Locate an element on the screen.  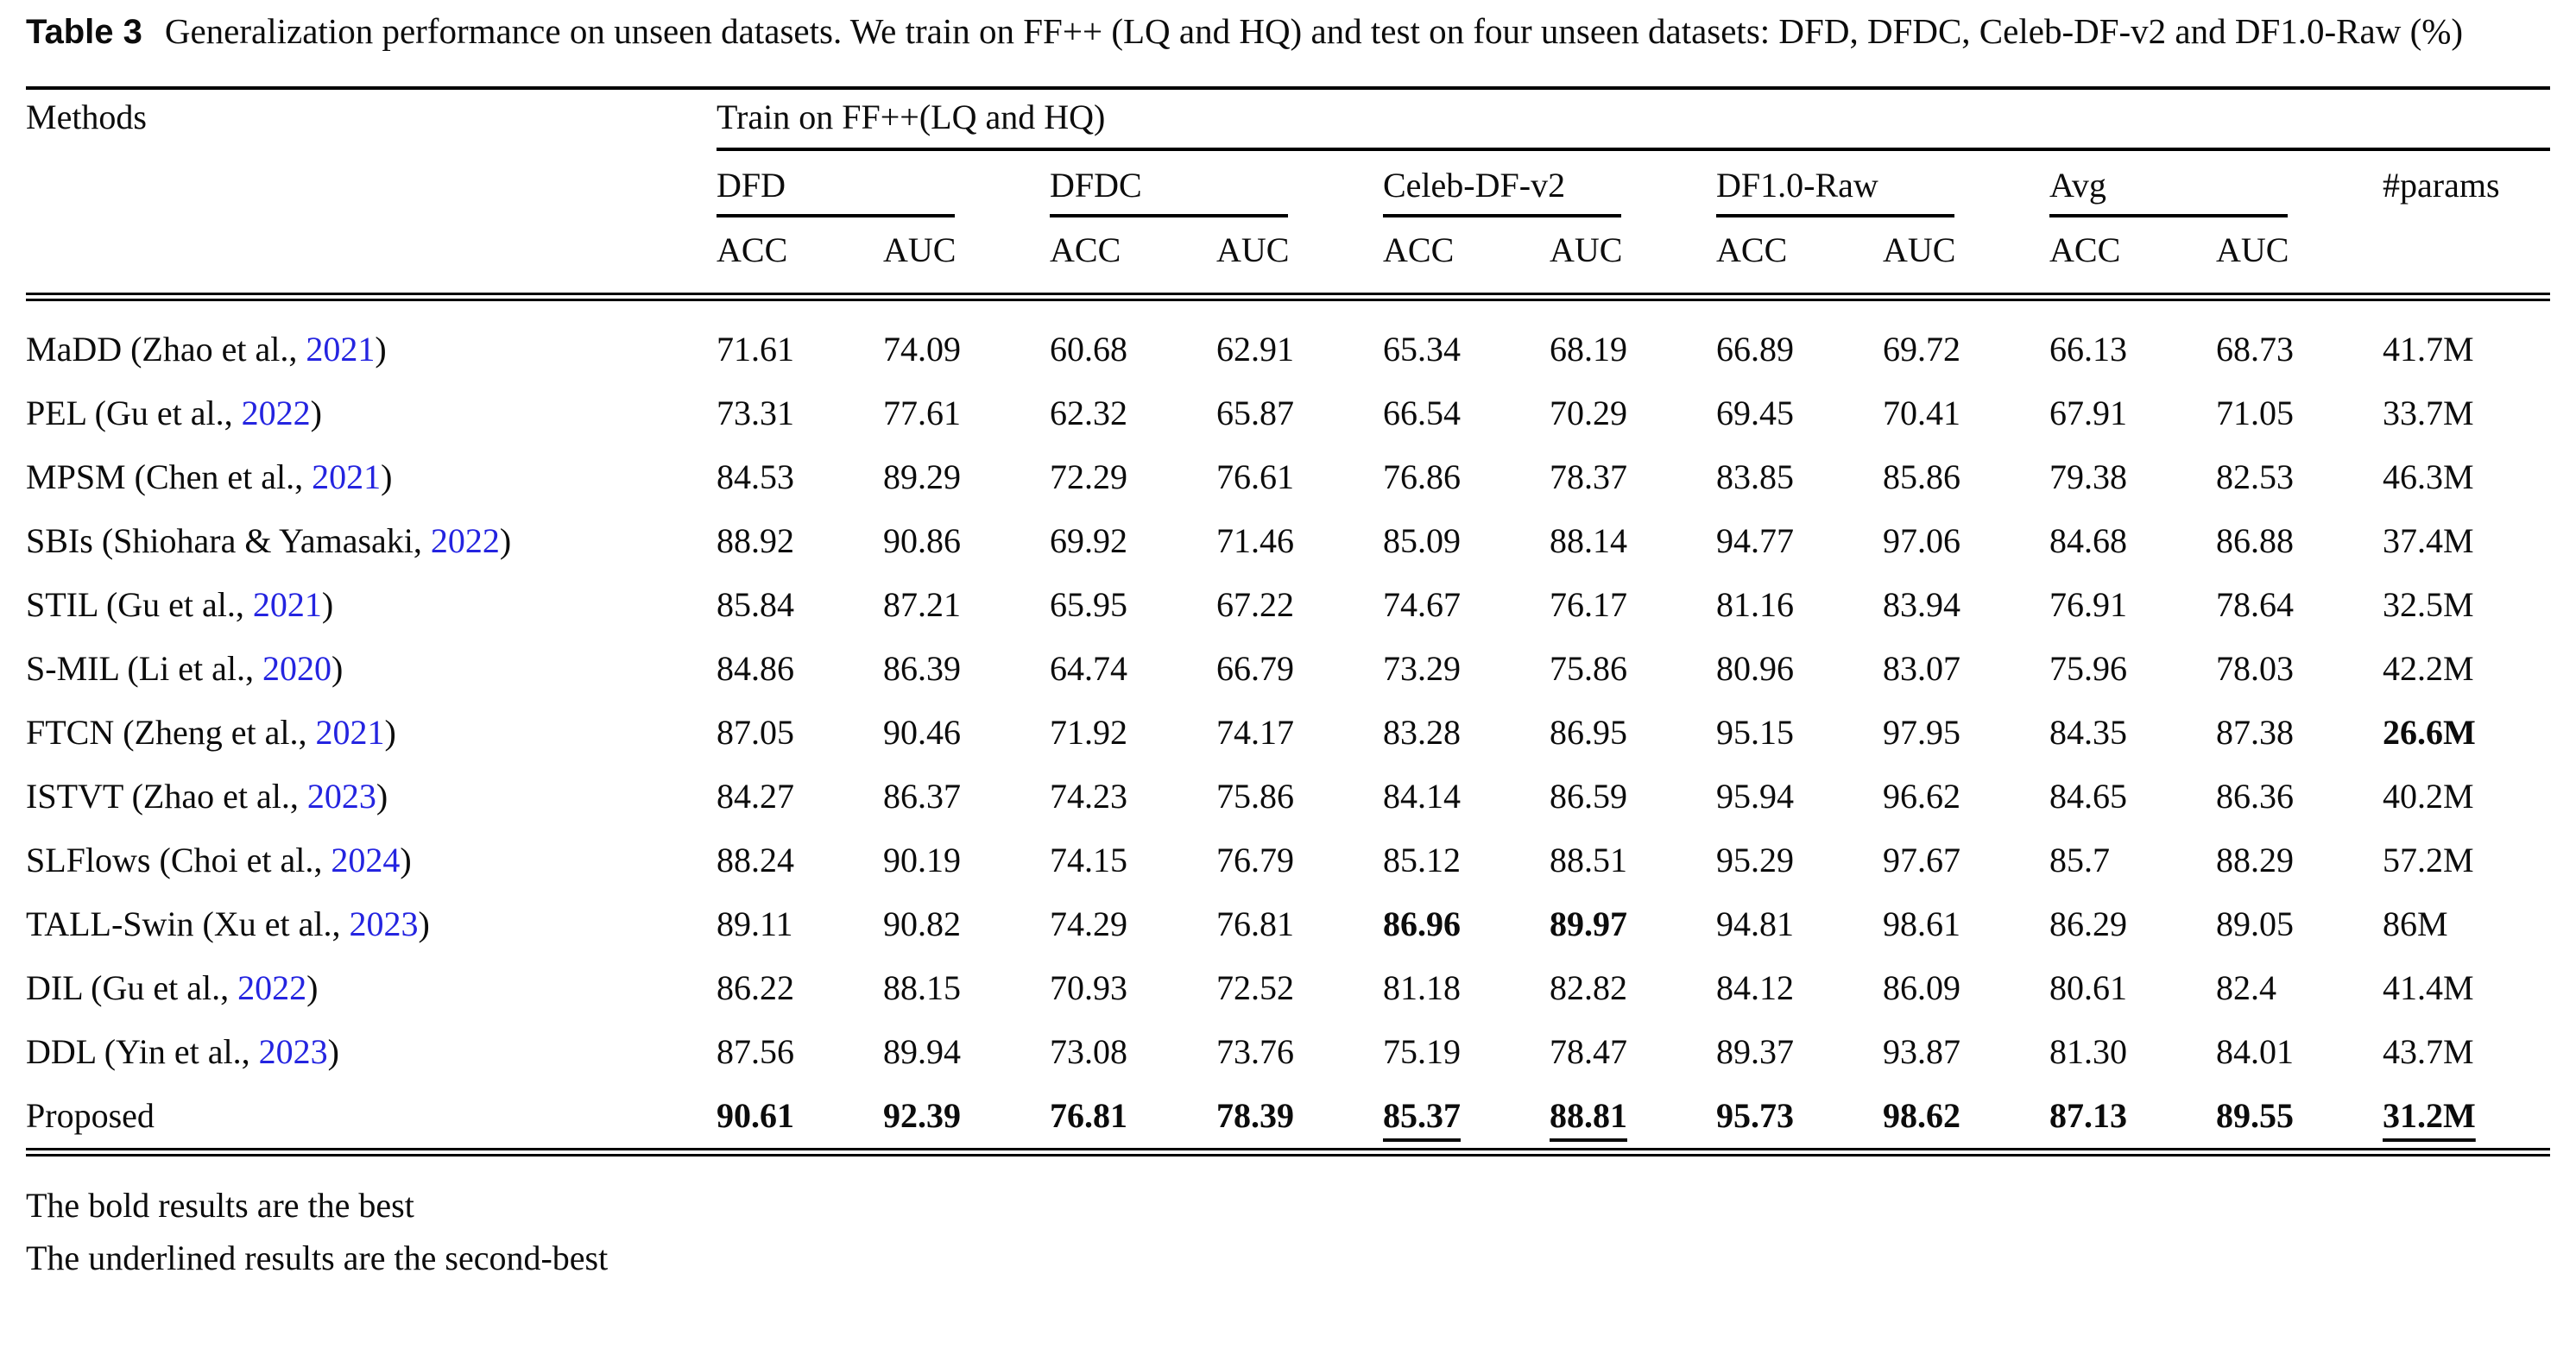
value-cell: 88.15 is located at coordinates (922, 987).